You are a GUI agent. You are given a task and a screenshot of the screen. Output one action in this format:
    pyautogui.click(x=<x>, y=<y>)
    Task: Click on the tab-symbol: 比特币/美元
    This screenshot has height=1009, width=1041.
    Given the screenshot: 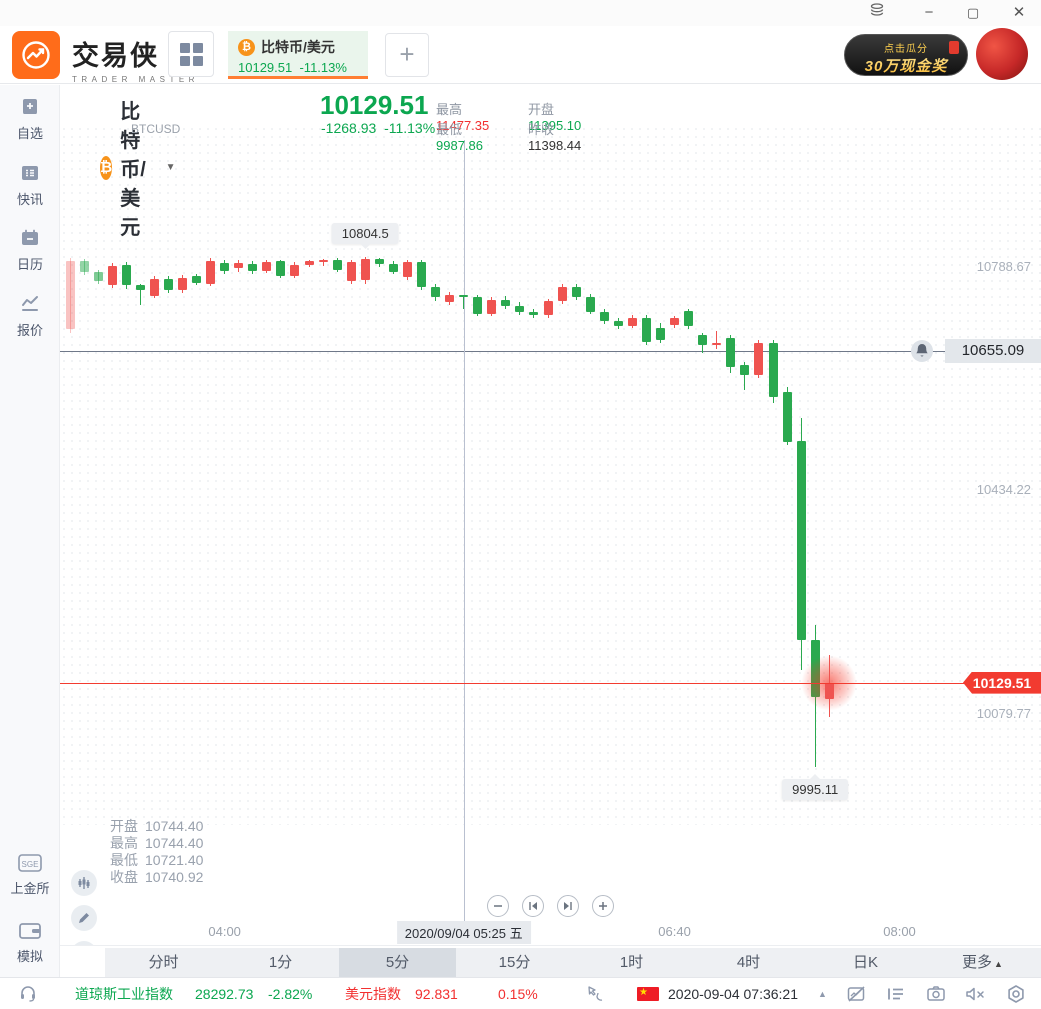 What is the action you would take?
    pyautogui.click(x=298, y=47)
    